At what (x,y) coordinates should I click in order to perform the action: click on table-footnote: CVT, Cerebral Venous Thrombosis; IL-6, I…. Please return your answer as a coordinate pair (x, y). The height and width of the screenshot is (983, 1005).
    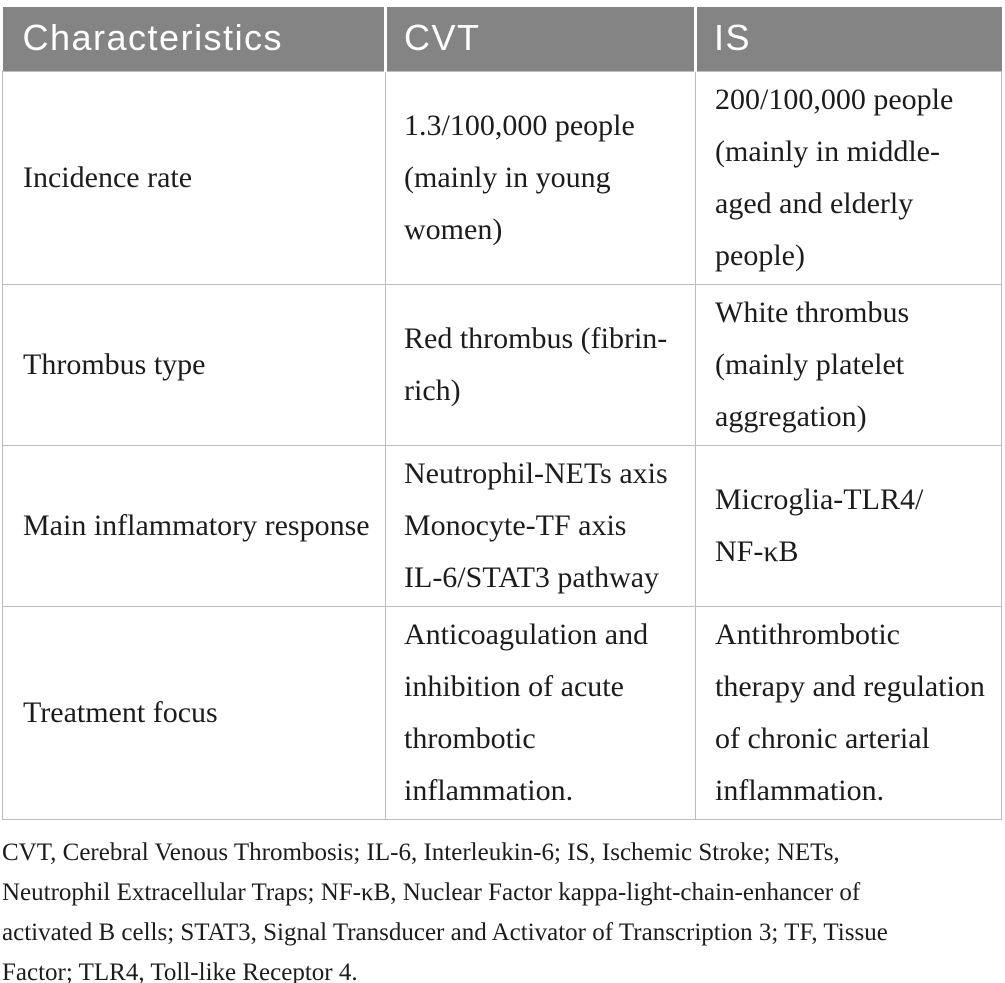
    Looking at the image, I should click on (445, 910).